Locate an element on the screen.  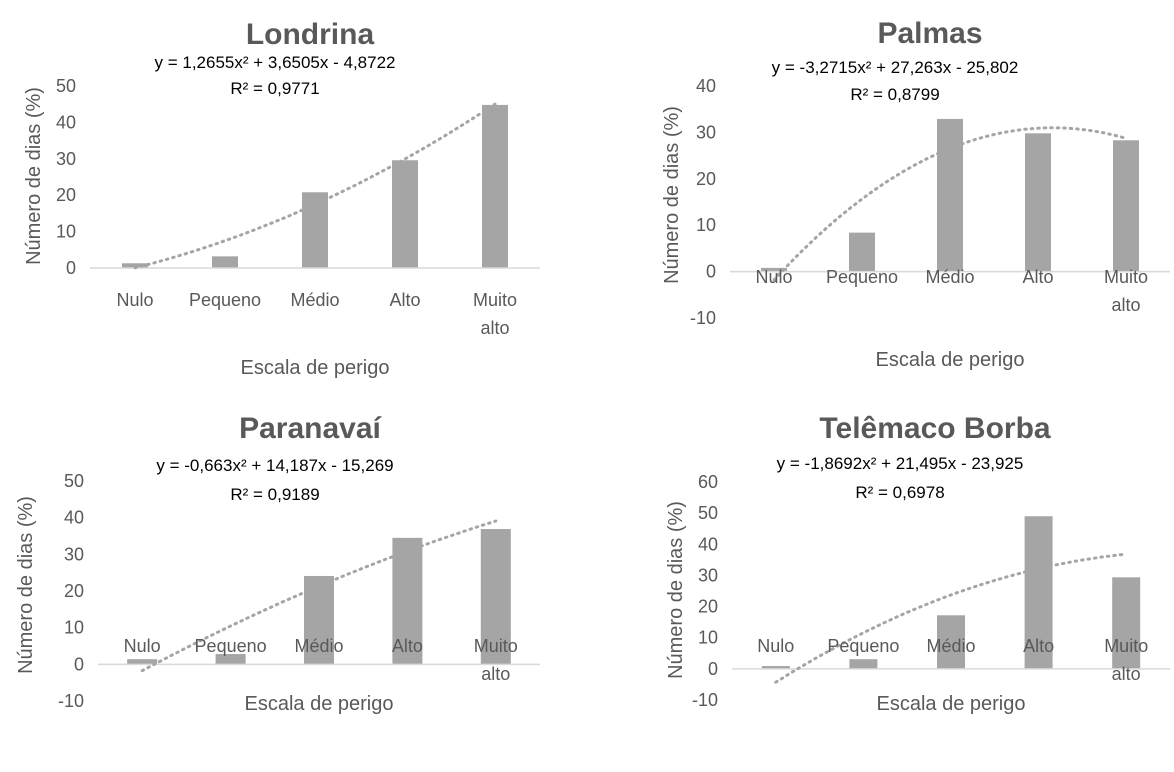
trendline-r2: R² = 0,6978 is located at coordinates (899, 492).